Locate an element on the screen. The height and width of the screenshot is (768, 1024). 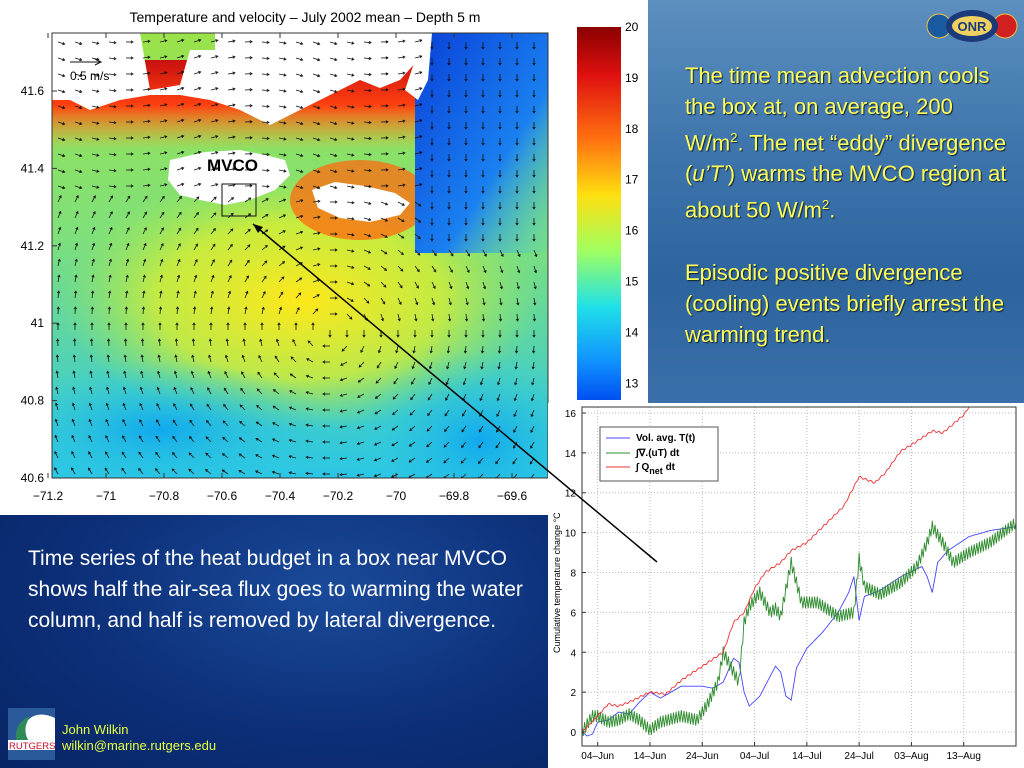
nantucket-island is located at coordinates (361, 202).